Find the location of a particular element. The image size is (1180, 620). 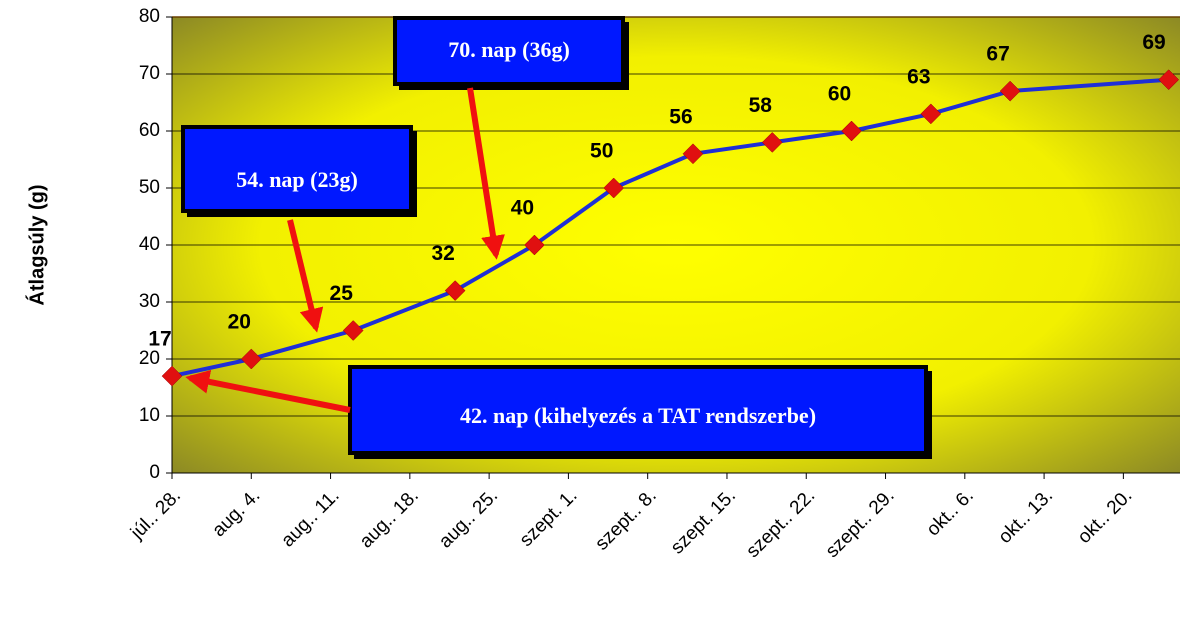

x-tick-label: okt.. 20. is located at coordinates (1105, 516).